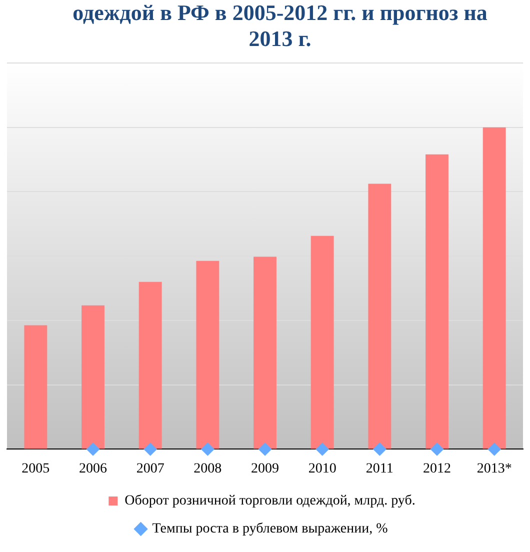  What do you see at coordinates (270, 529) in the screenshot?
I see `legend-label: Темпы роста в рублевом выражении, %` at bounding box center [270, 529].